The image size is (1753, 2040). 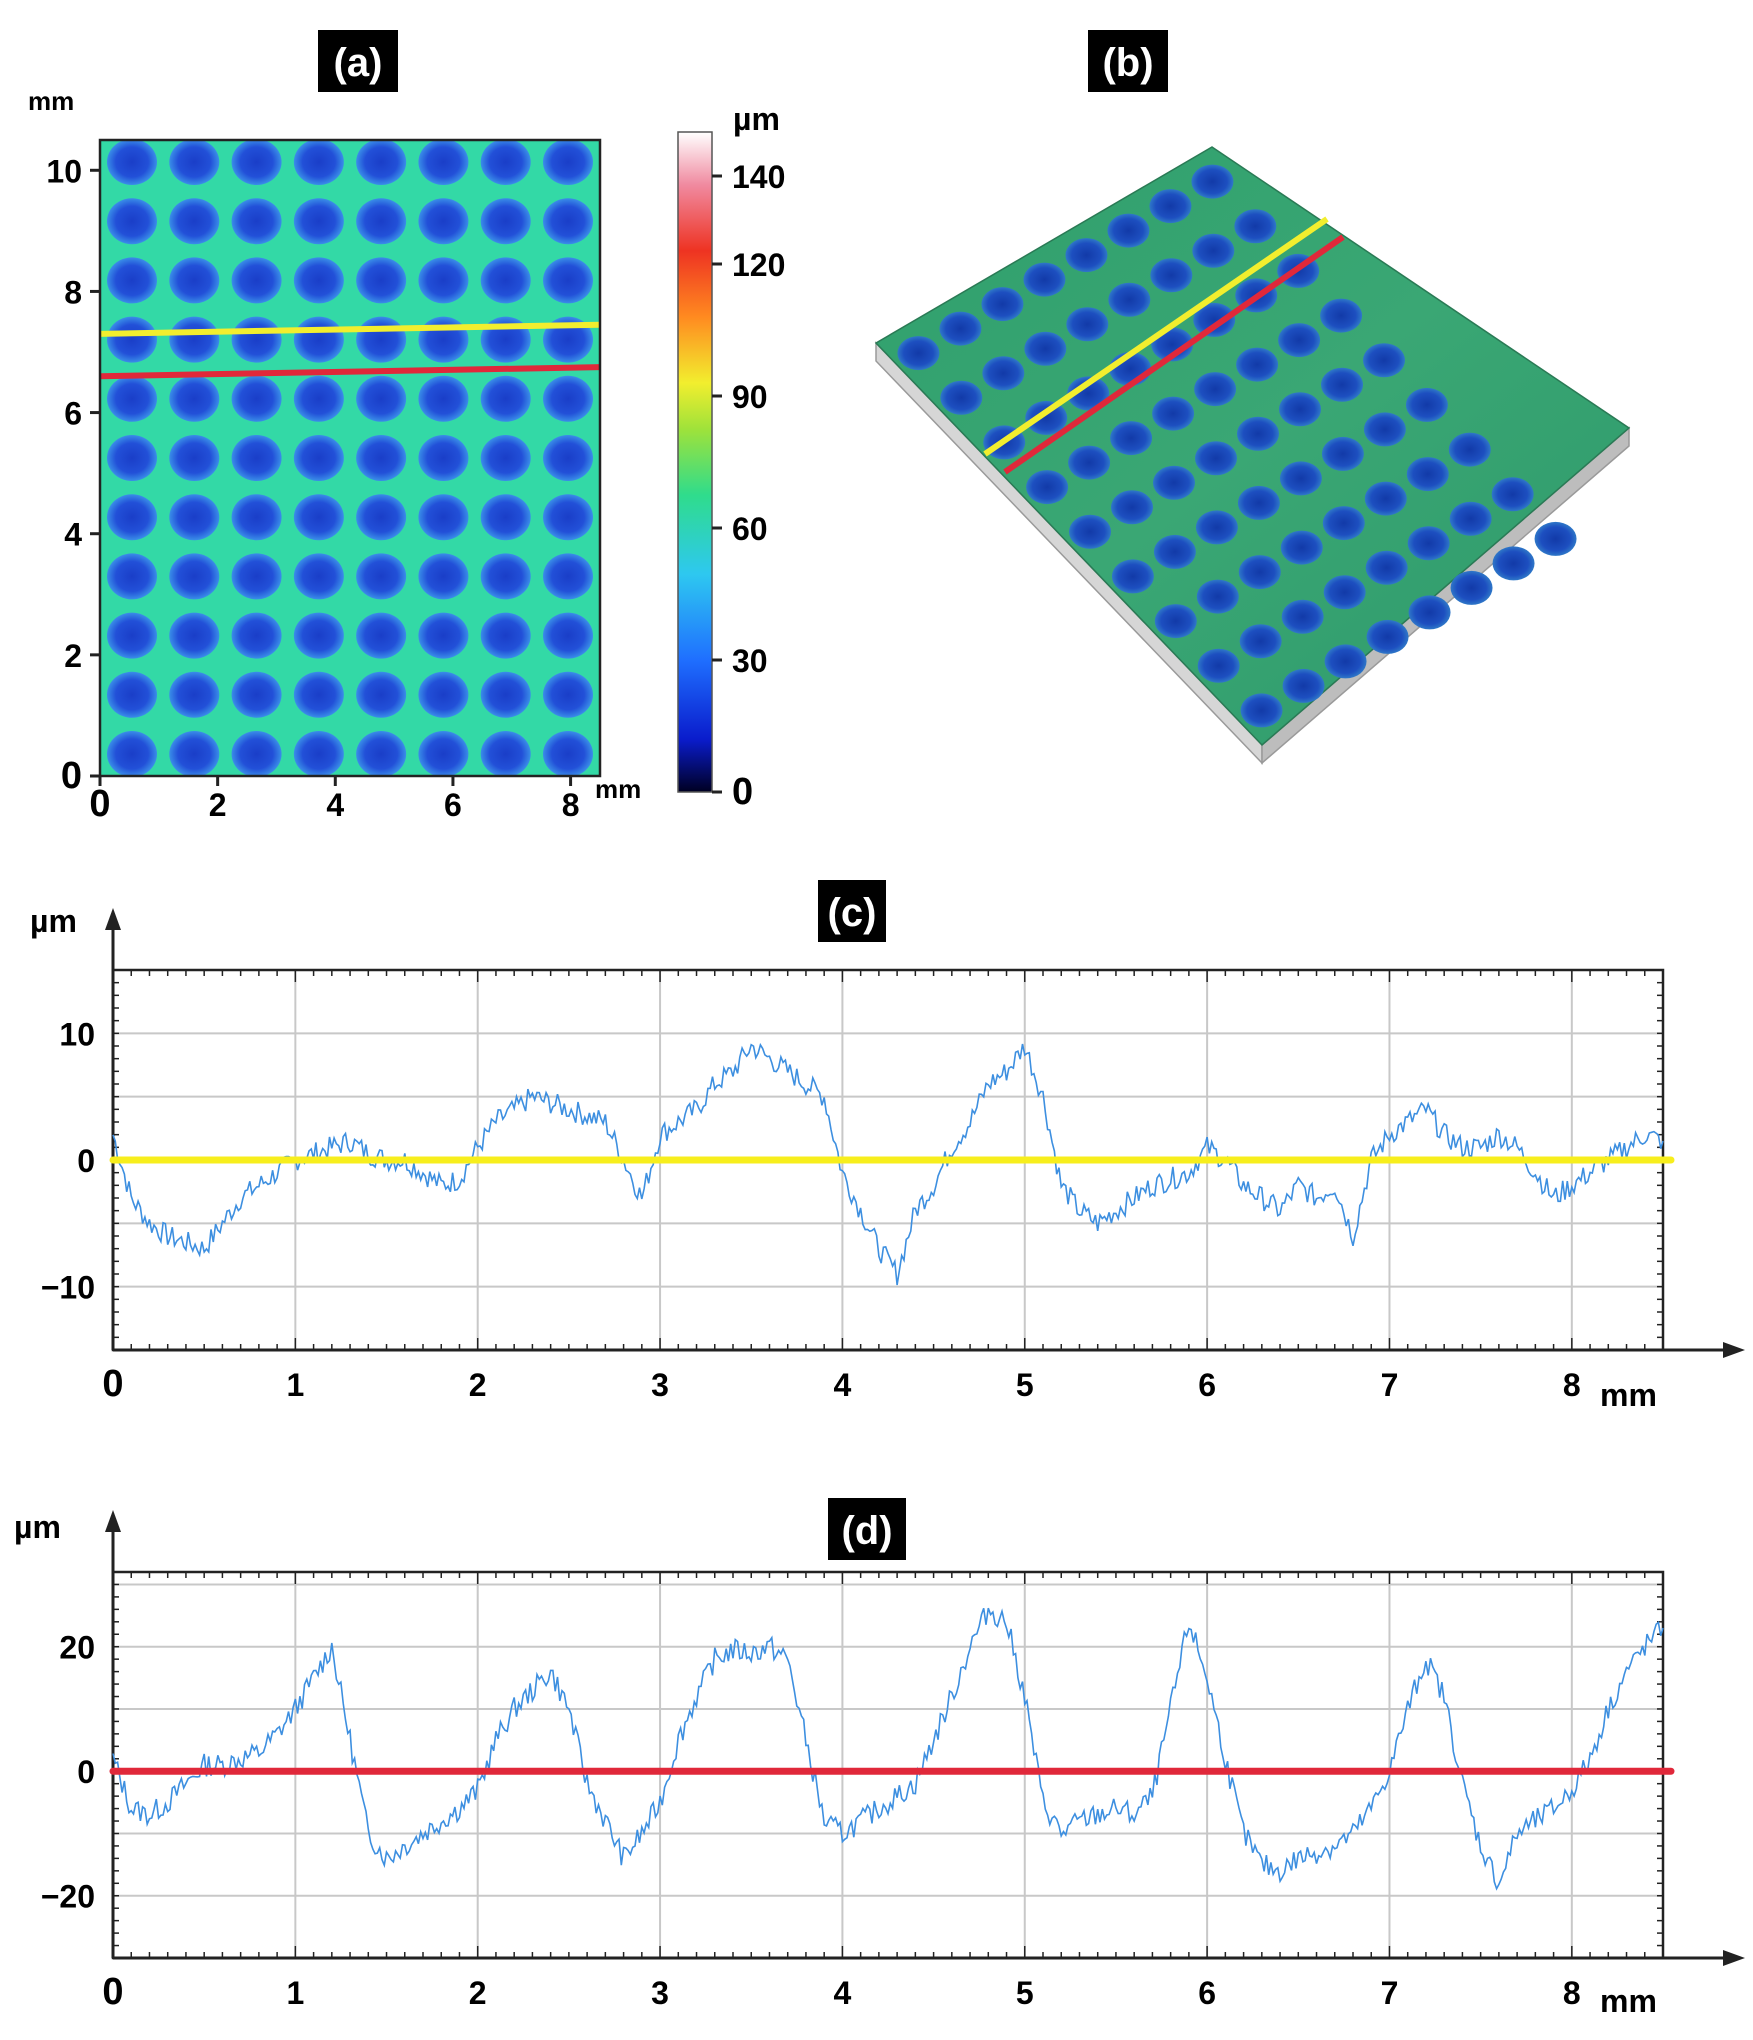 What do you see at coordinates (335, 805) in the screenshot?
I see `panel-a-x-tick-label: 4` at bounding box center [335, 805].